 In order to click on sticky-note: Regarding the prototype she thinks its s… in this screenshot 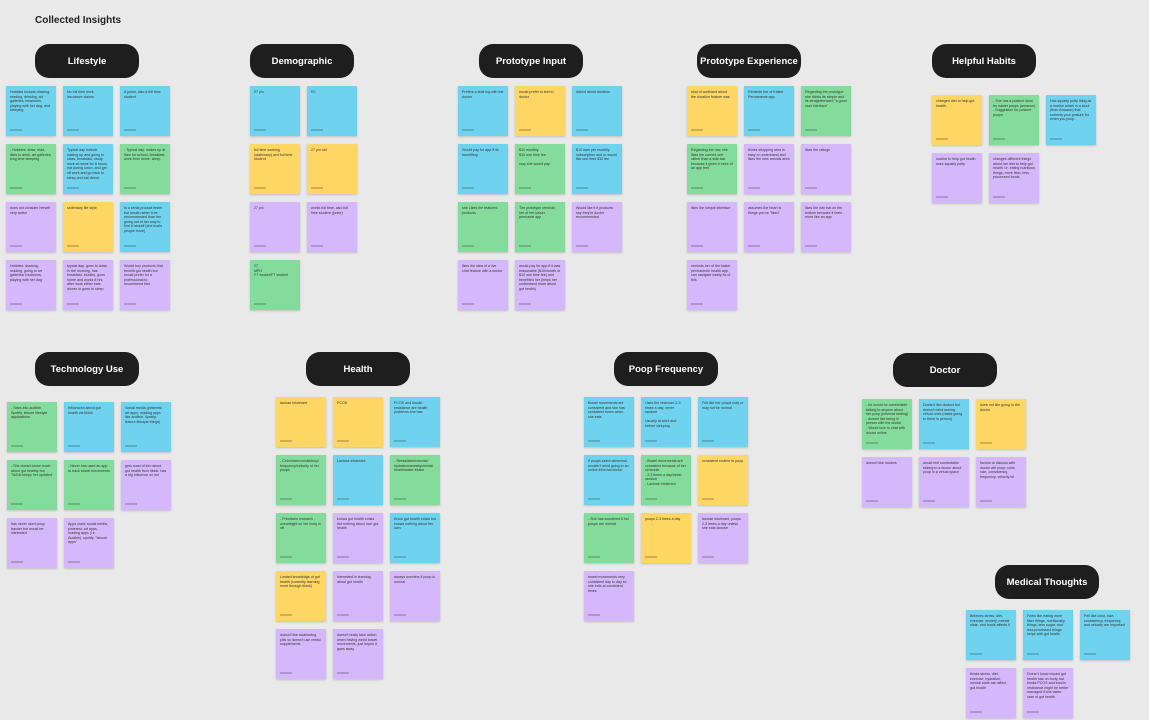, I will do `click(826, 111)`.